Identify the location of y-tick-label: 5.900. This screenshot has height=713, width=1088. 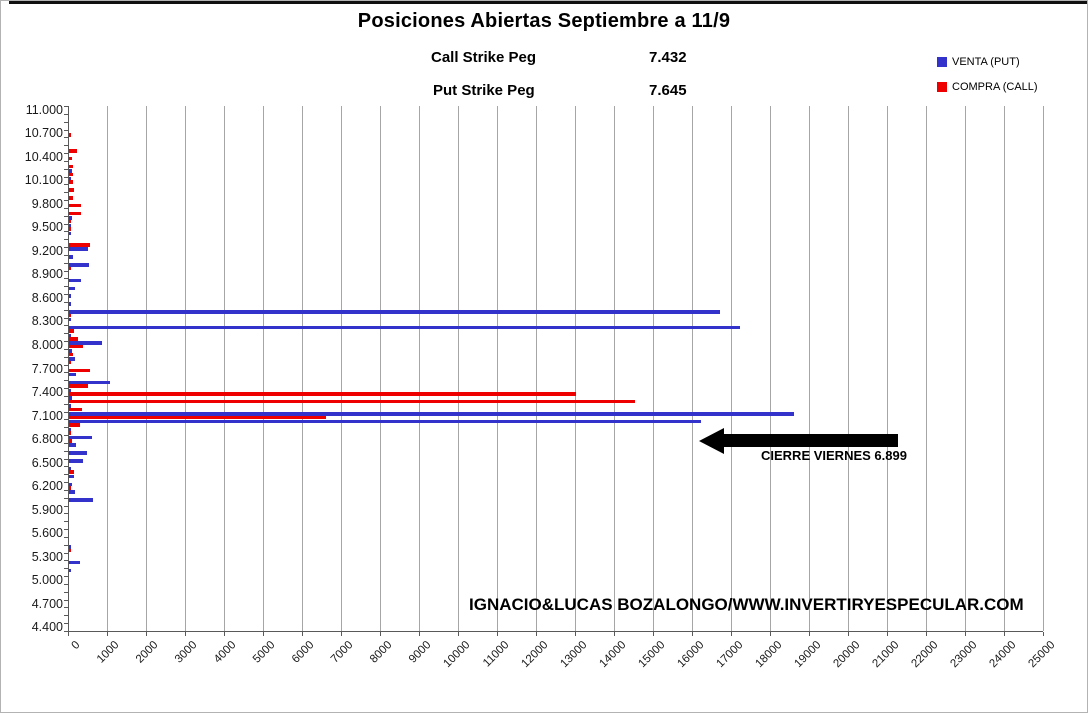
(47, 509).